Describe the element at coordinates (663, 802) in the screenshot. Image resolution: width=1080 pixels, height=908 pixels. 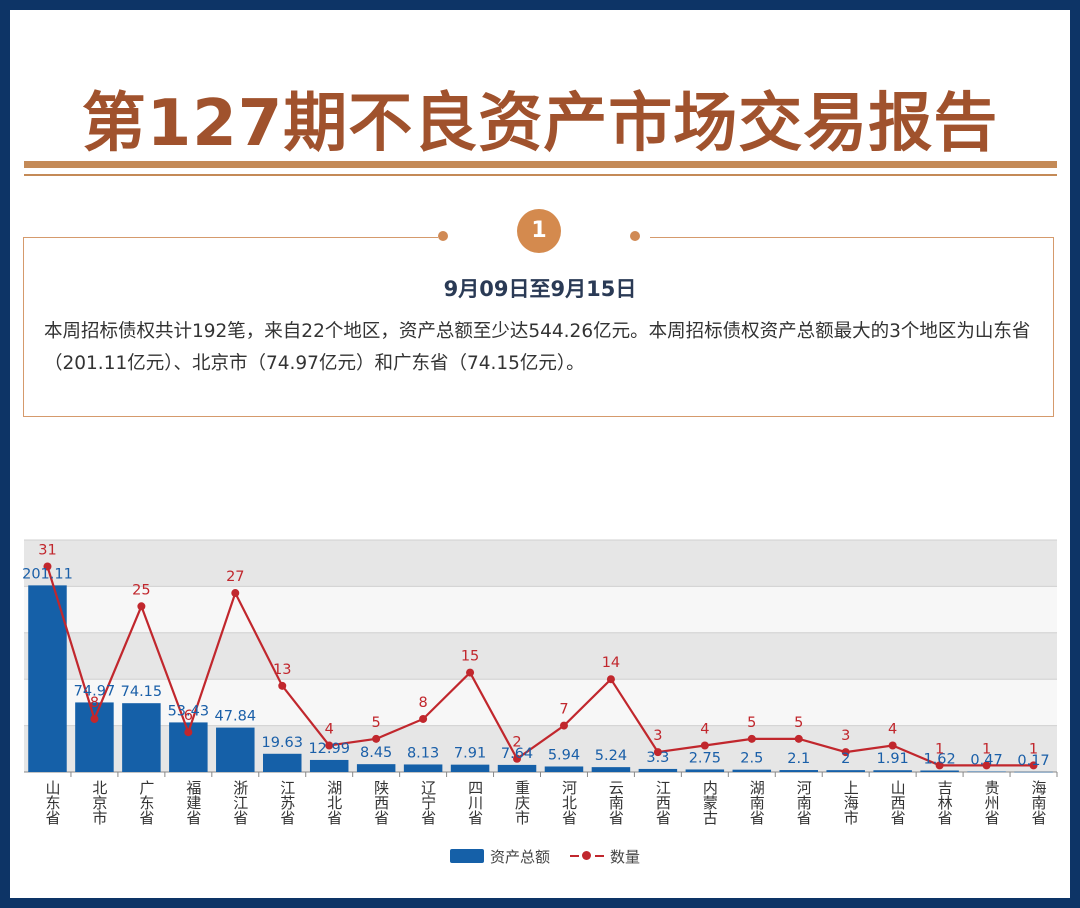
I see `category-label-江西省: 江西省` at that location.